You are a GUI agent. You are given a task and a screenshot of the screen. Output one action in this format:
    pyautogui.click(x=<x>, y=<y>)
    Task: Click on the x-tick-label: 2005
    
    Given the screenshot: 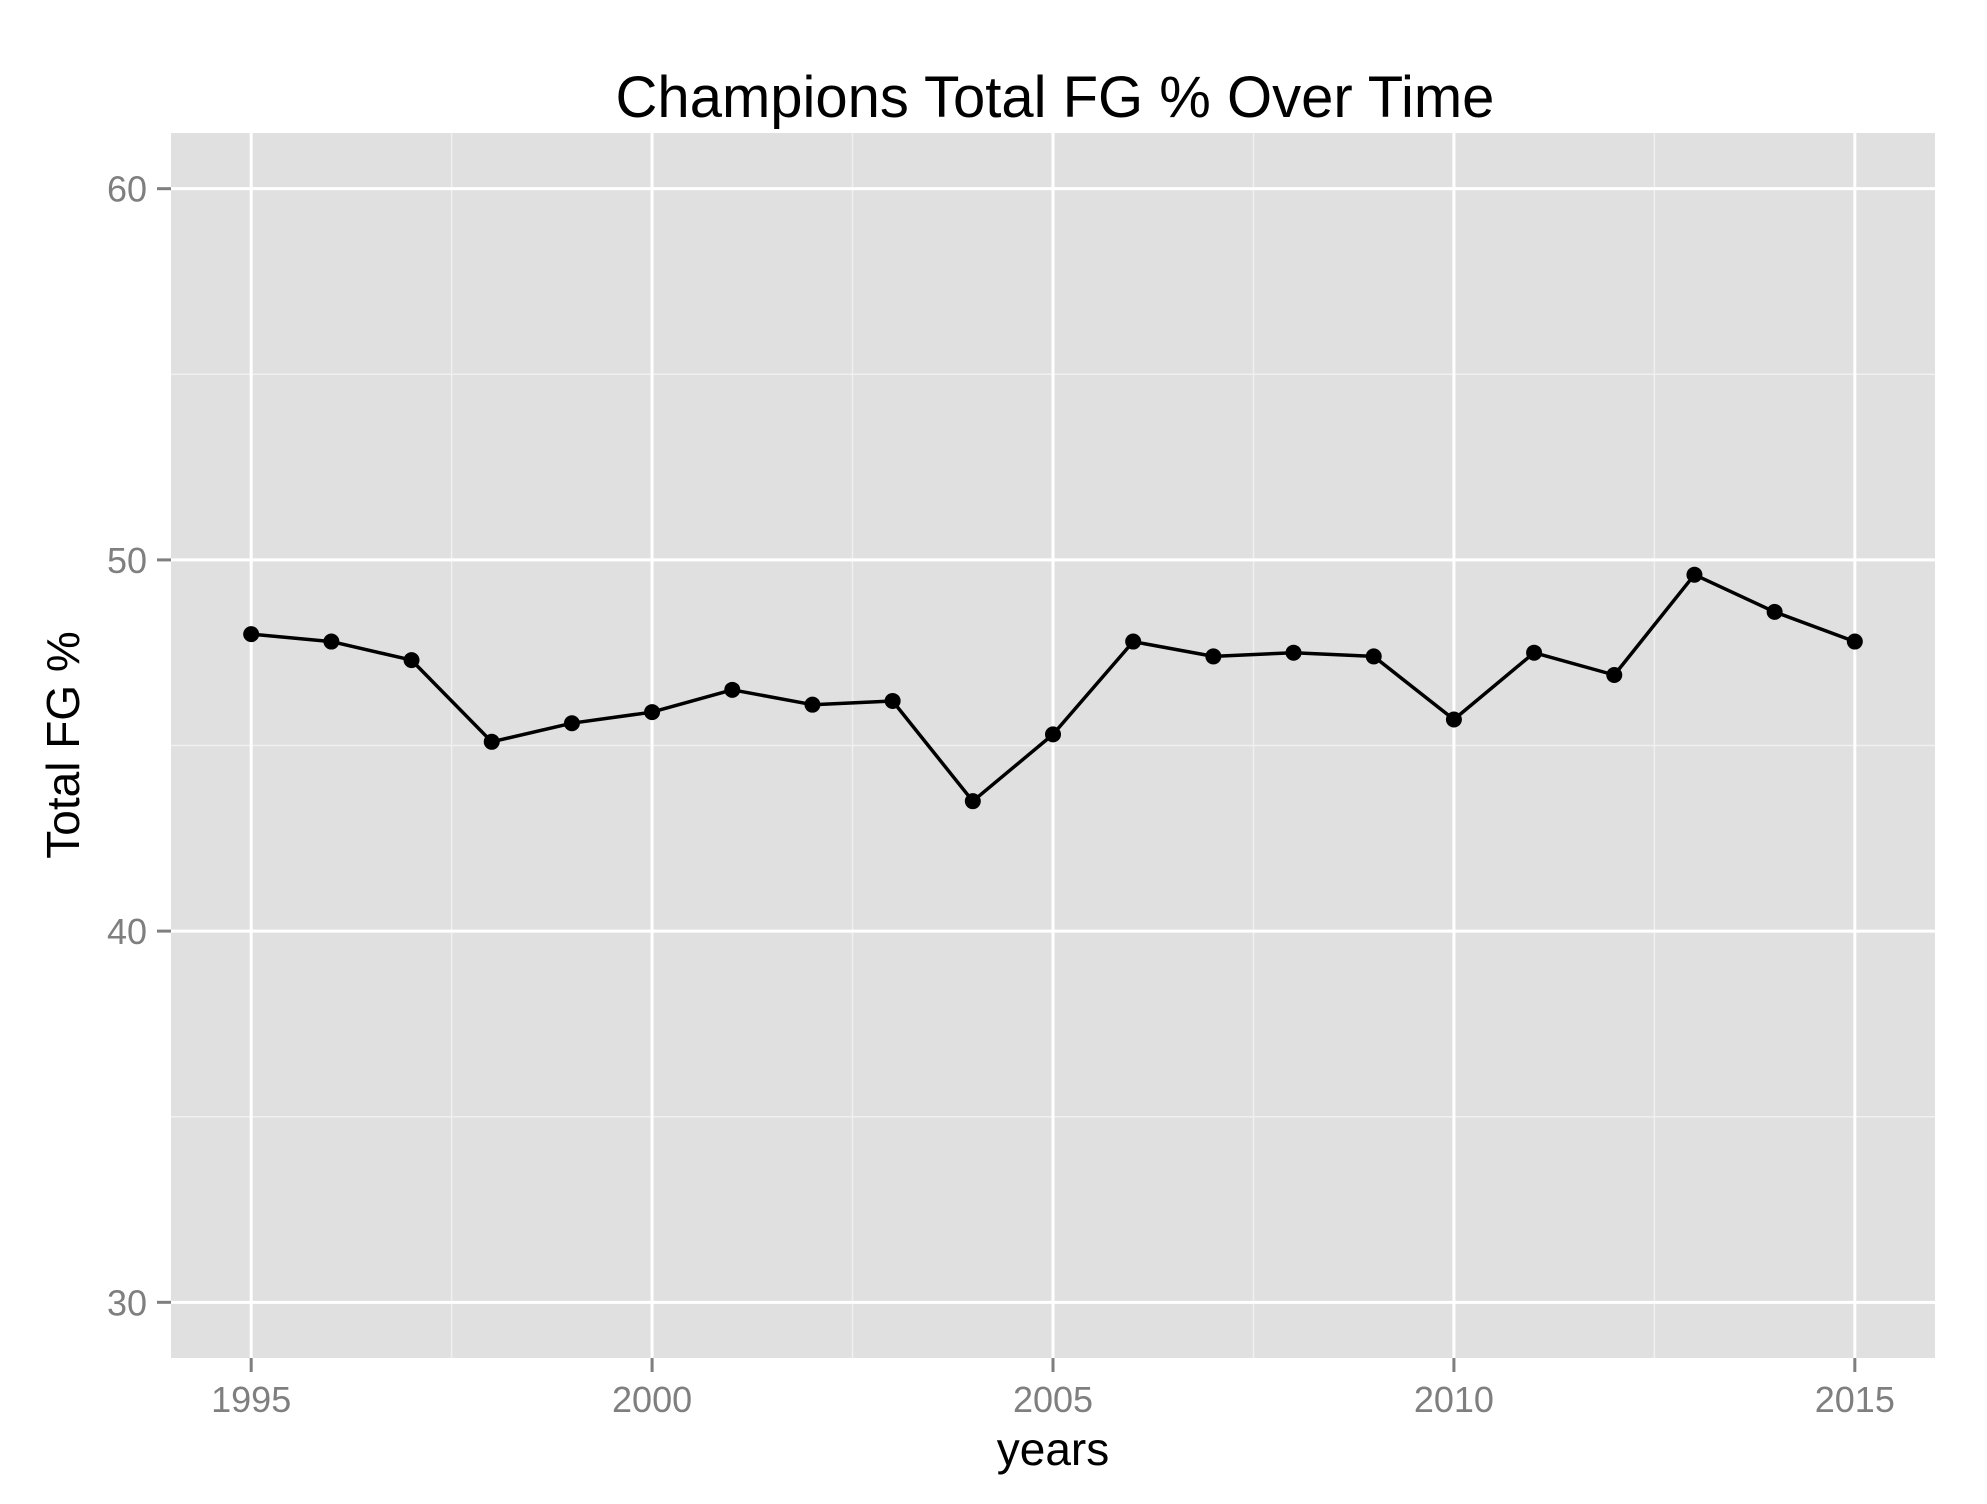 What is the action you would take?
    pyautogui.click(x=1053, y=1399)
    